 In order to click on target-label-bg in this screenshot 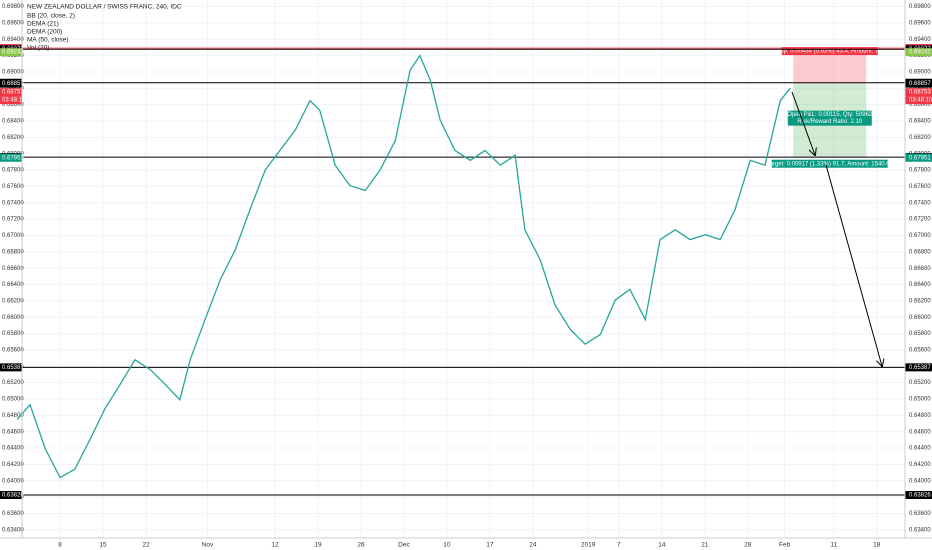, I will do `click(829, 163)`.